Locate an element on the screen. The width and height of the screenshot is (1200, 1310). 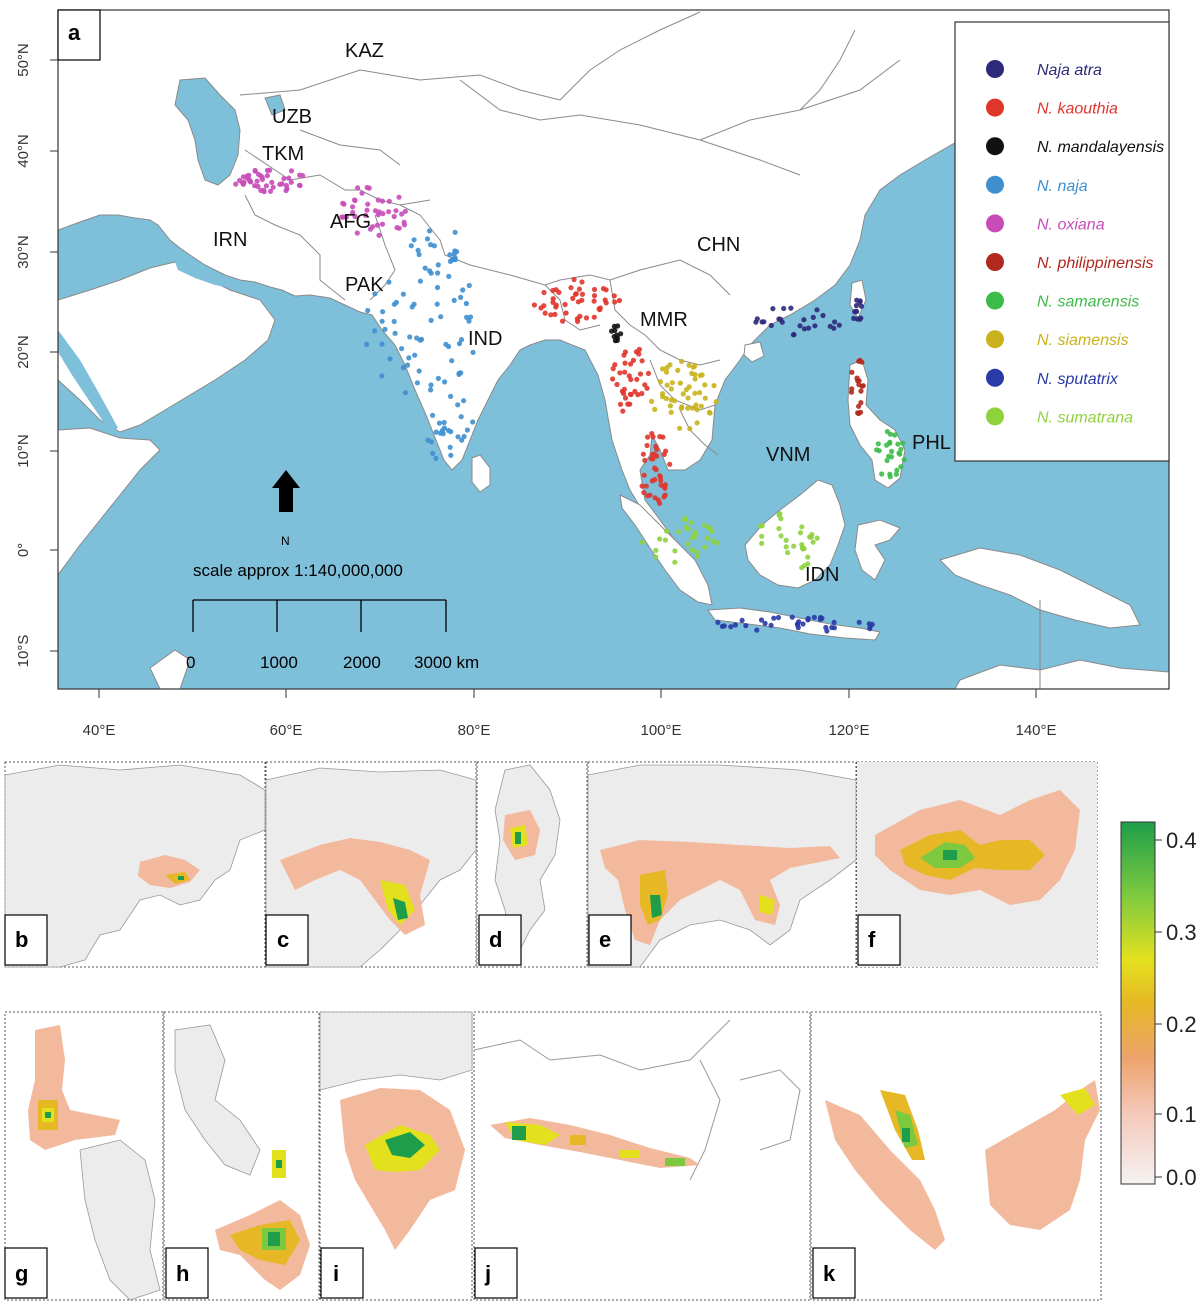
panel-c-label: c is located at coordinates (283, 939).